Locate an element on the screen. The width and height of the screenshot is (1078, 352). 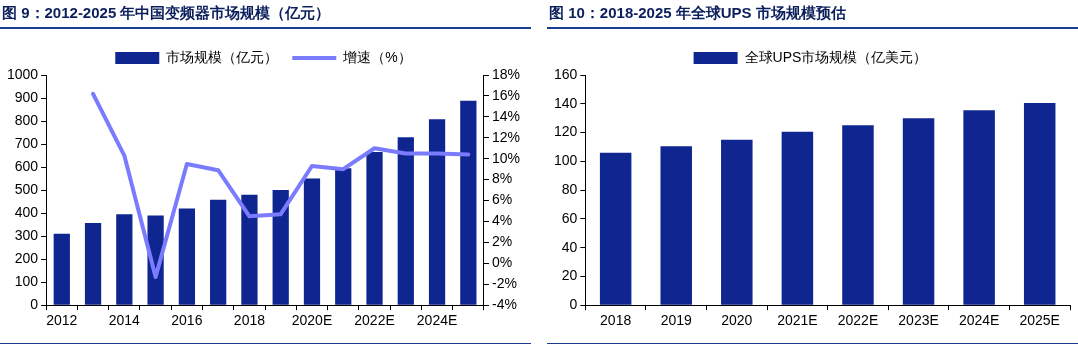
y2-tick-label: 14% is located at coordinates (506, 115).